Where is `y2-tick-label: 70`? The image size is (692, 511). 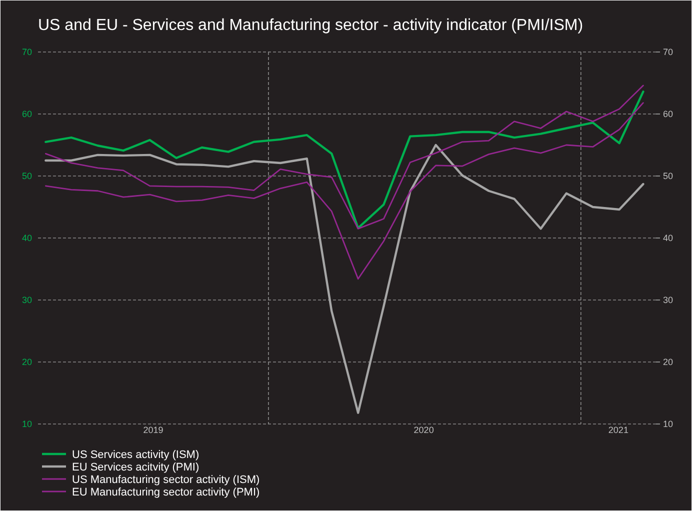
y2-tick-label: 70 is located at coordinates (668, 52).